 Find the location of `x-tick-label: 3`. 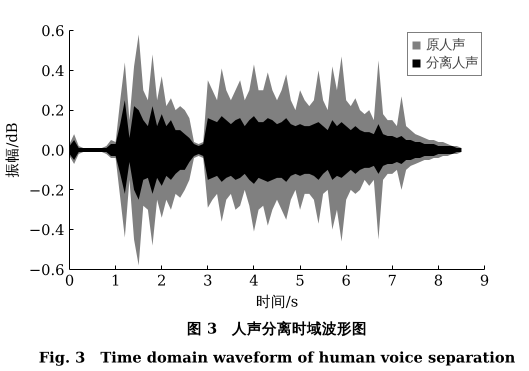

x-tick-label: 3 is located at coordinates (207, 281).